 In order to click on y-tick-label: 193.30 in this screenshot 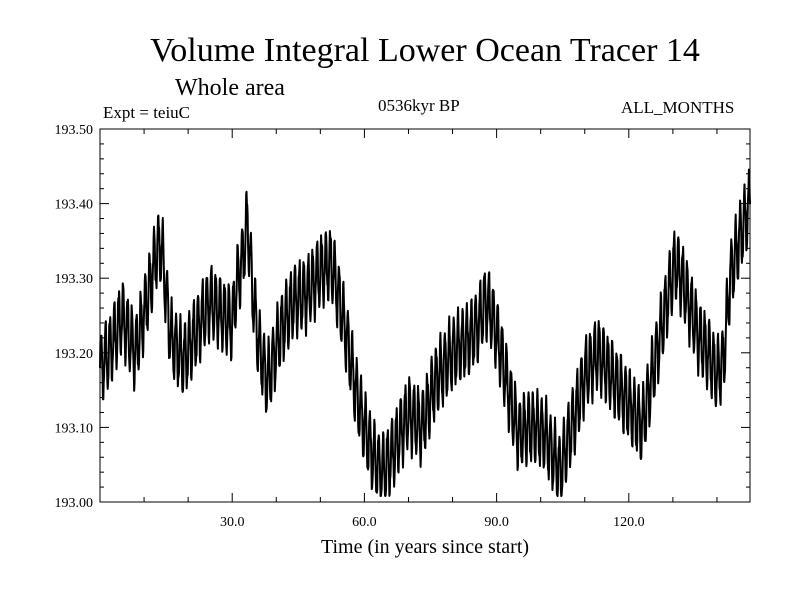, I will do `click(74, 279)`.